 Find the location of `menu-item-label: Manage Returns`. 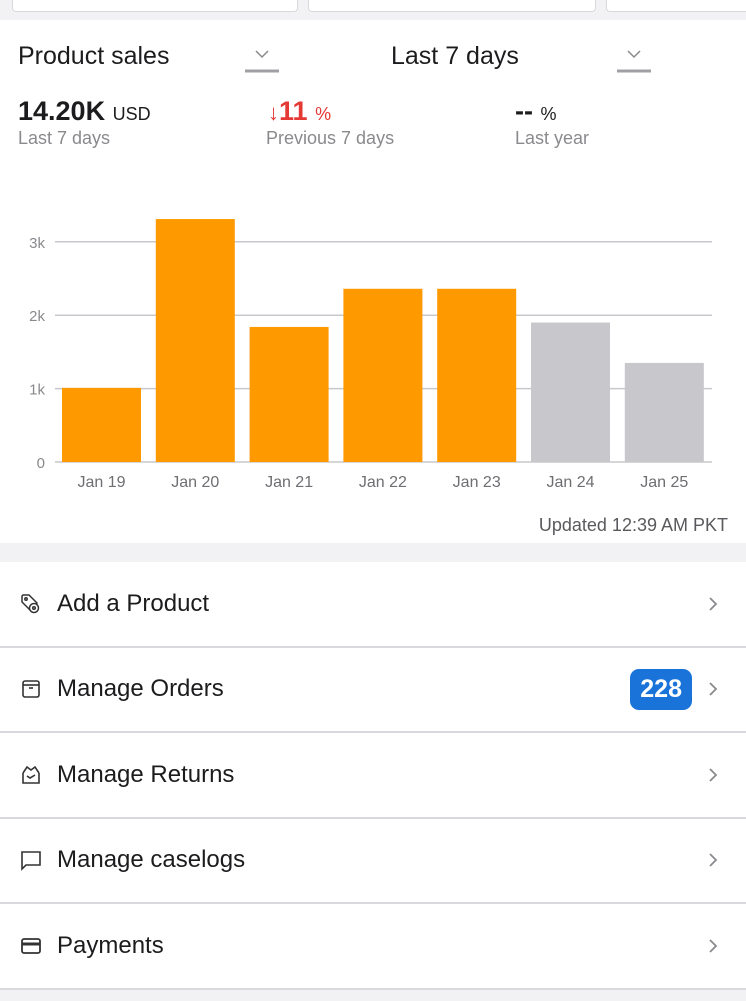

menu-item-label: Manage Returns is located at coordinates (146, 774).